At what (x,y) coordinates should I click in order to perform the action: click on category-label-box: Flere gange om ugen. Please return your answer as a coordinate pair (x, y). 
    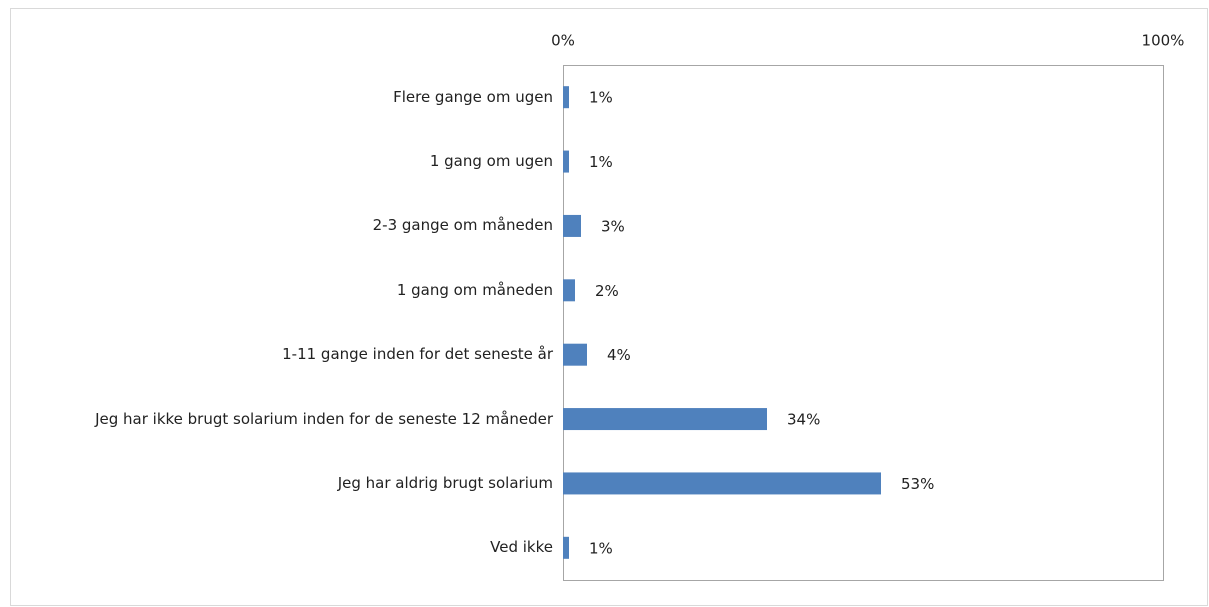
    Looking at the image, I should click on (280, 97).